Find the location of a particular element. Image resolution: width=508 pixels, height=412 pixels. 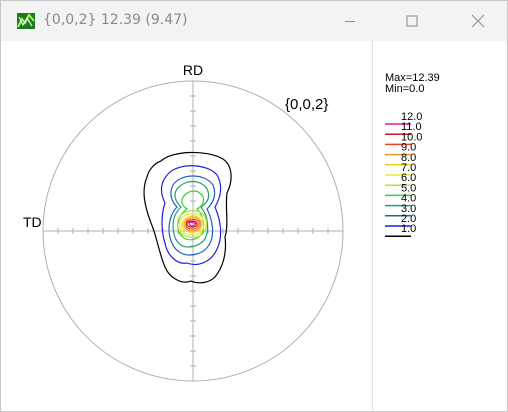

legend-value: 8.0 is located at coordinates (408, 158).